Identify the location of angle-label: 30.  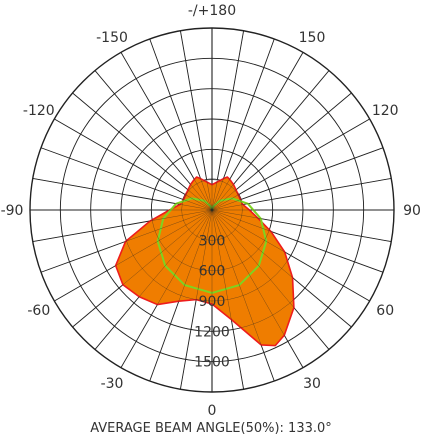
(312, 384).